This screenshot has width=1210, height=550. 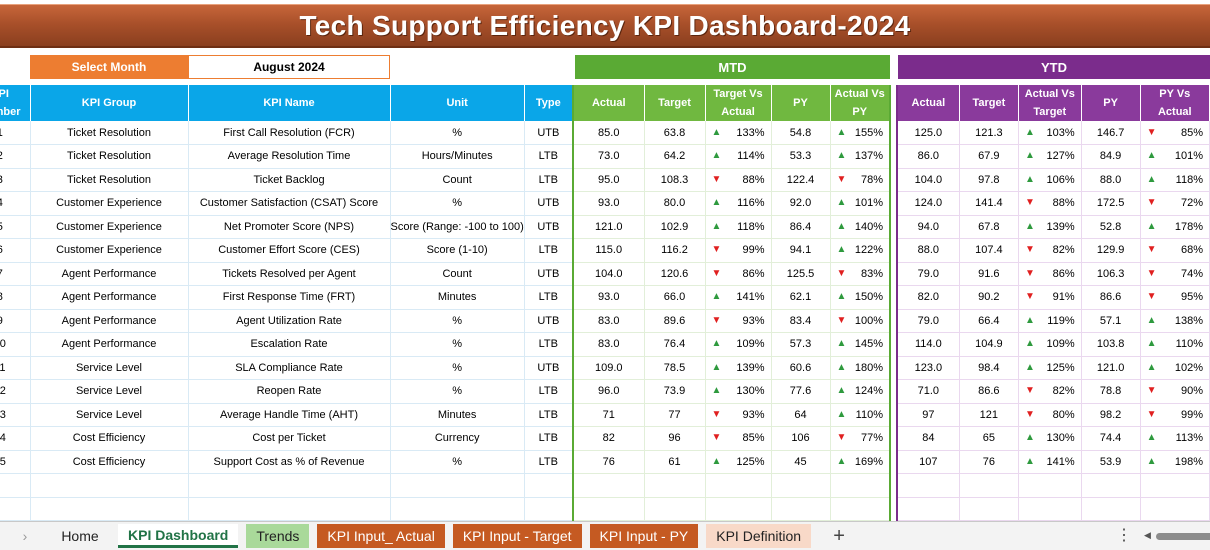 I want to click on ytd-actual-cell: 79.0, so click(x=928, y=321).